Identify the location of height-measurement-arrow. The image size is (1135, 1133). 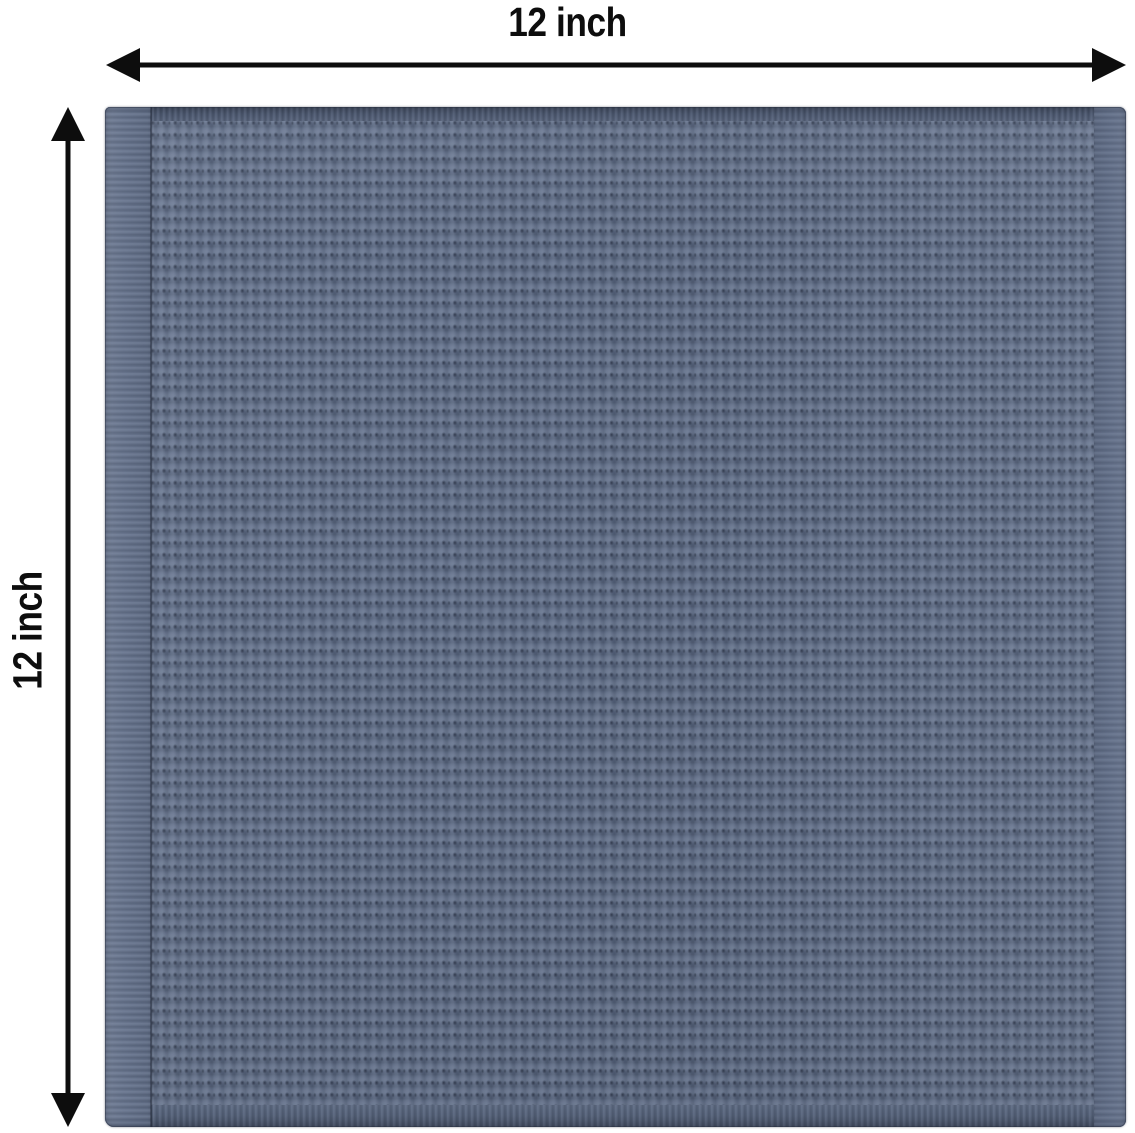
(68, 617).